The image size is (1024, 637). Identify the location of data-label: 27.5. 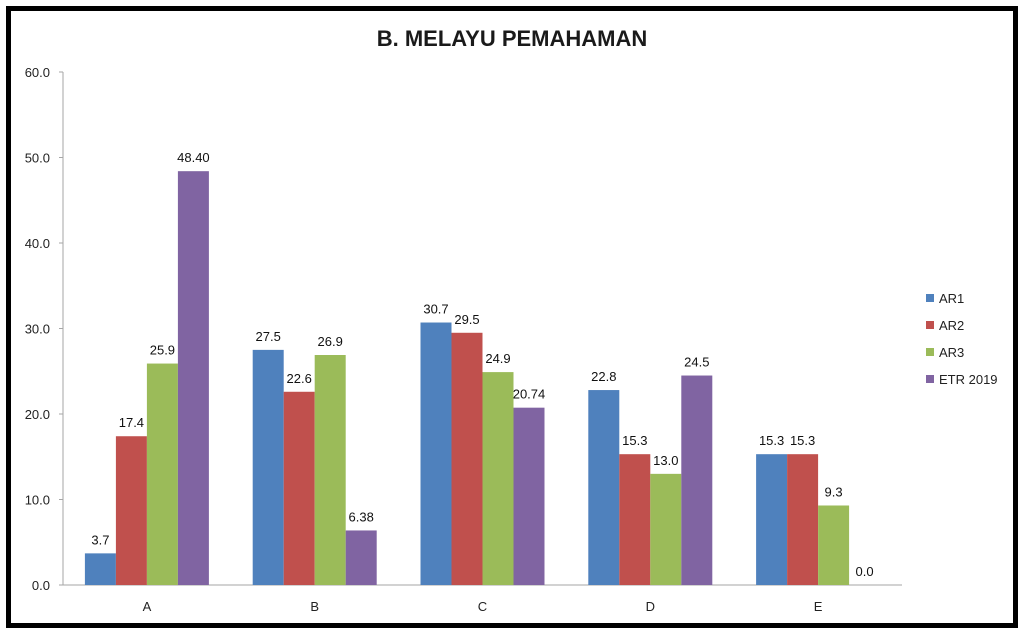
(268, 336).